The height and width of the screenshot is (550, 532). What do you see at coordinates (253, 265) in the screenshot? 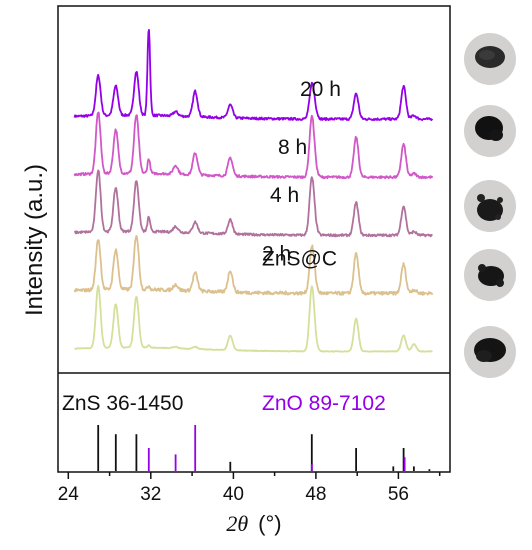
I see `trace-2-h` at bounding box center [253, 265].